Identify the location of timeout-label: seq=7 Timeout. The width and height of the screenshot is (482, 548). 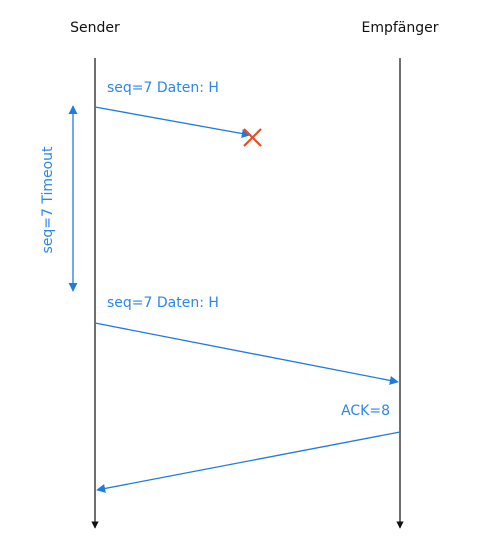
(48, 200).